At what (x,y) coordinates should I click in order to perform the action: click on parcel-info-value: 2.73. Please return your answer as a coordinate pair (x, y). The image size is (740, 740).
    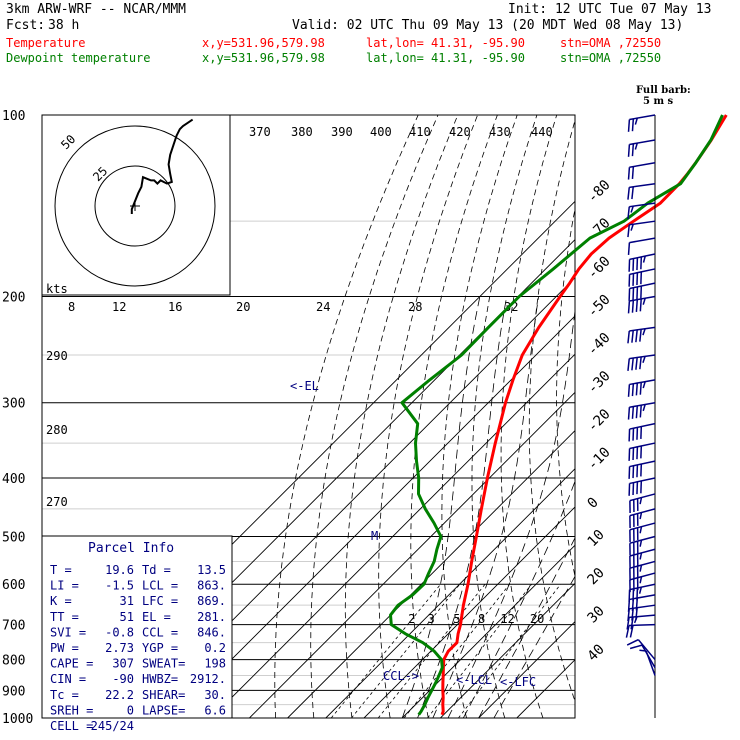
    Looking at the image, I should click on (119, 648).